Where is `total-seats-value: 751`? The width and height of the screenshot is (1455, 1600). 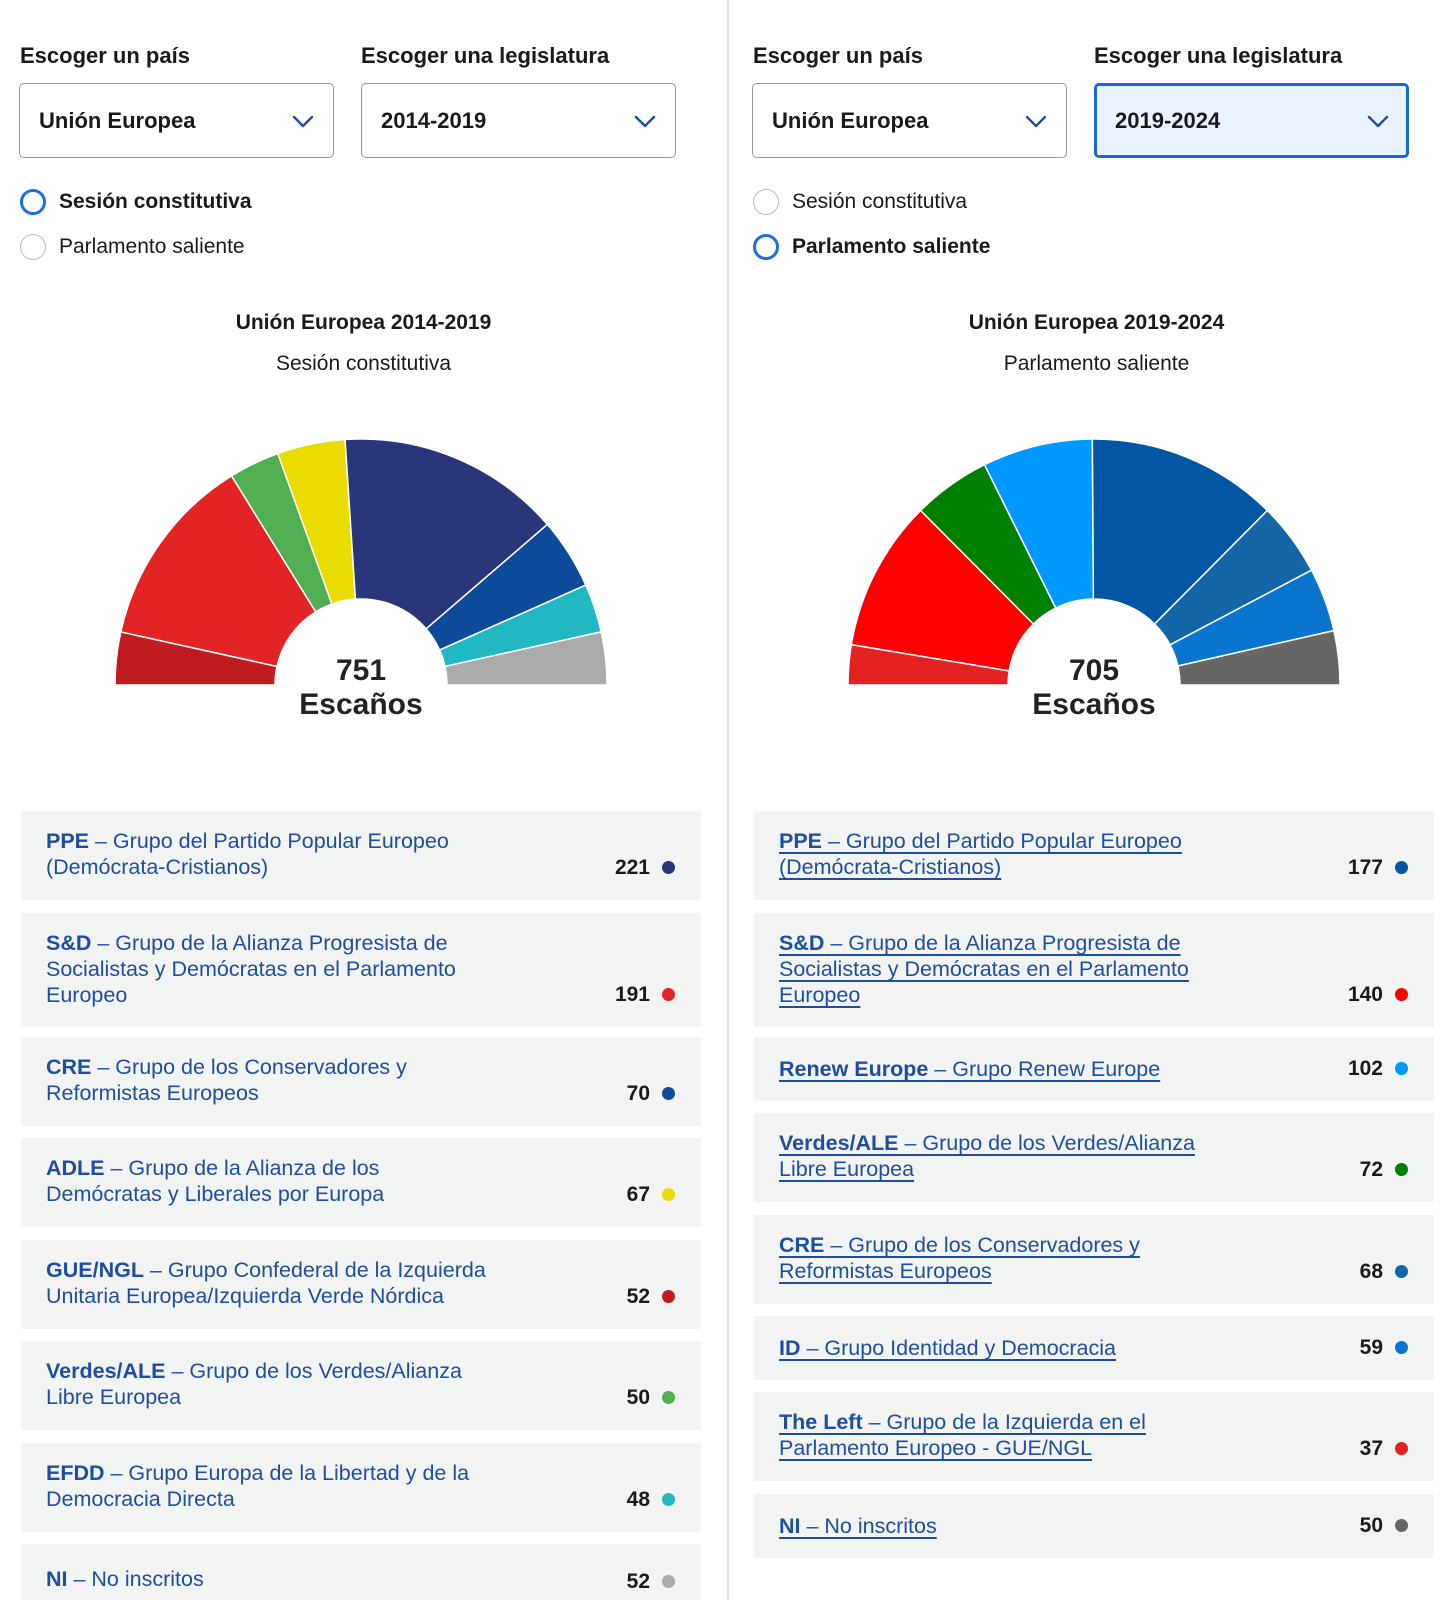 total-seats-value: 751 is located at coordinates (361, 670).